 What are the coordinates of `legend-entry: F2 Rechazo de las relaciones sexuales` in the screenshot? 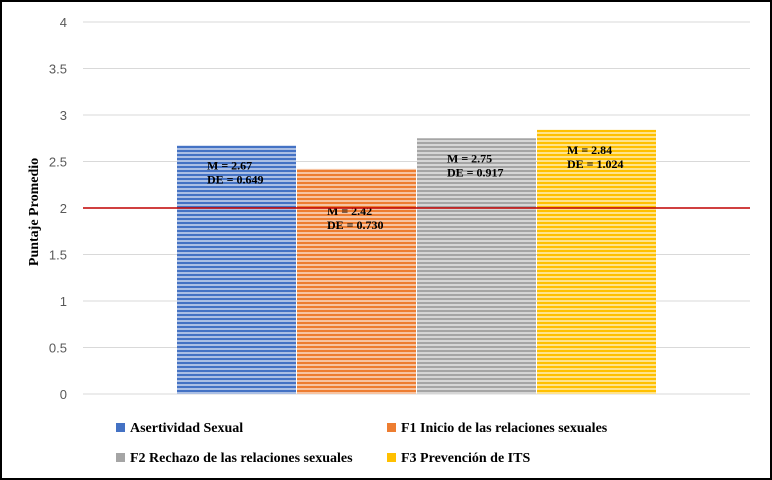 It's located at (234, 458).